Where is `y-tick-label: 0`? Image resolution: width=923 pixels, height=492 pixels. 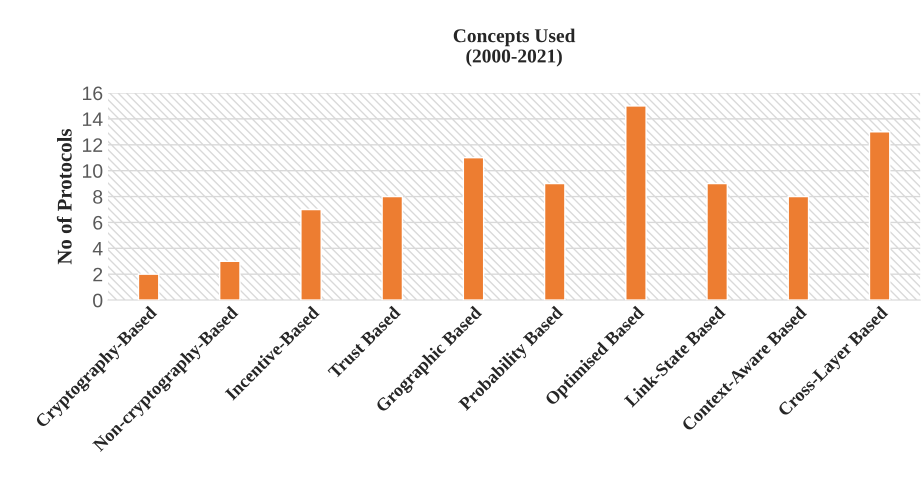
y-tick-label: 0 is located at coordinates (97, 301).